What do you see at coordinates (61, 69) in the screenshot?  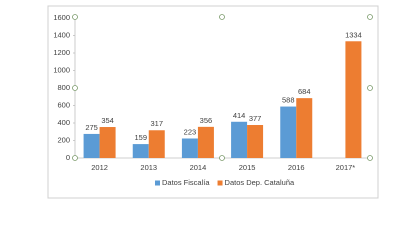 I see `y-tick-label: 1000` at bounding box center [61, 69].